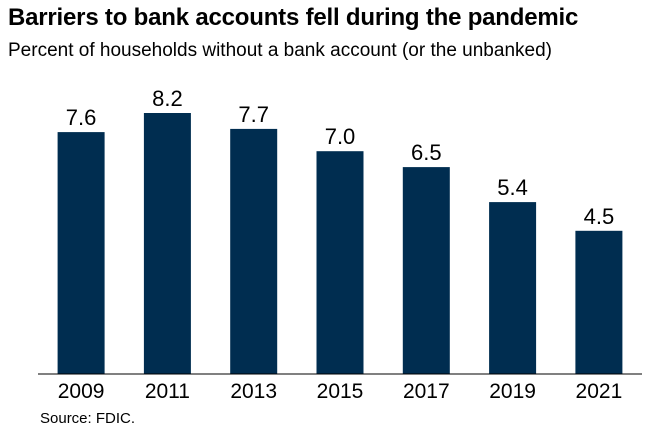 The height and width of the screenshot is (438, 668). What do you see at coordinates (167, 391) in the screenshot?
I see `category-label-2011: 2011` at bounding box center [167, 391].